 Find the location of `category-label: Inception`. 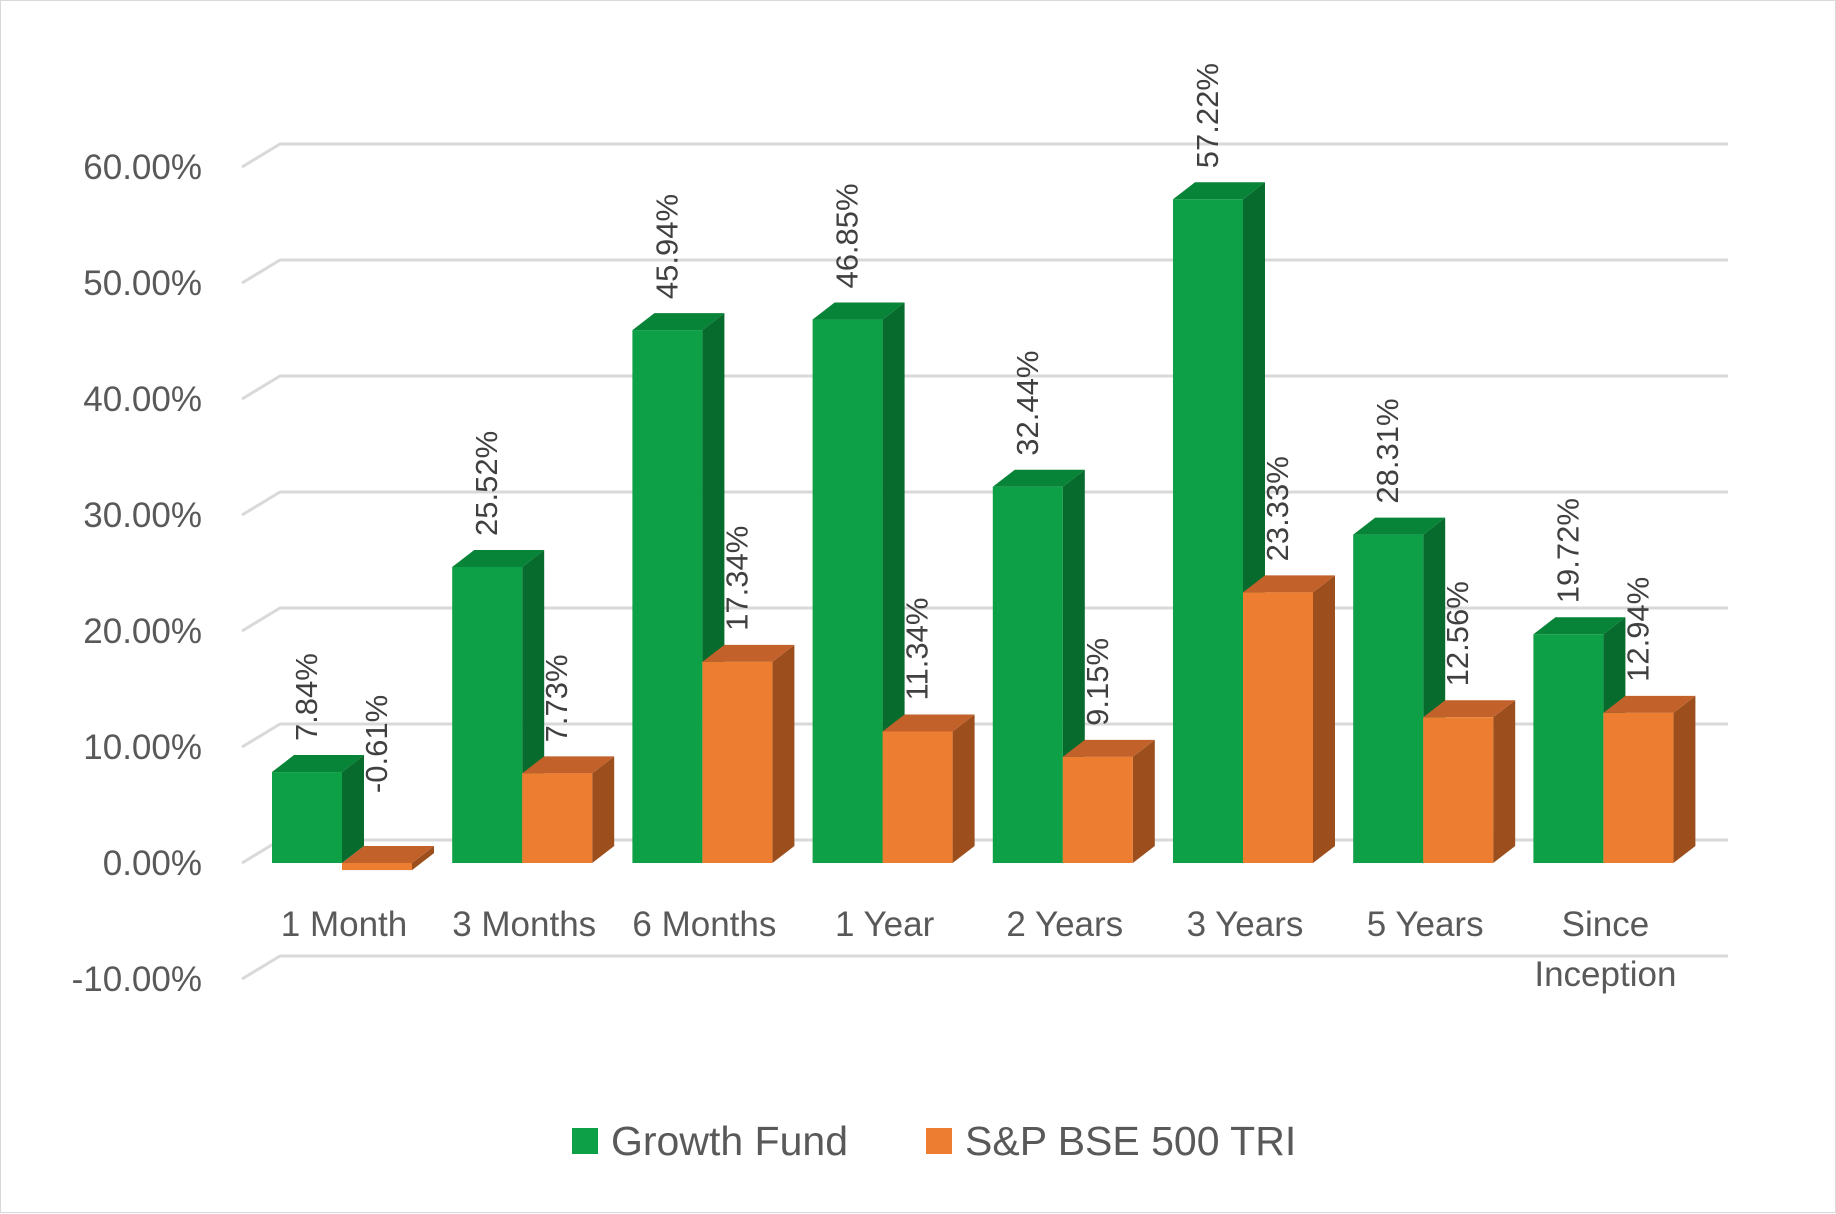

category-label: Inception is located at coordinates (1605, 974).